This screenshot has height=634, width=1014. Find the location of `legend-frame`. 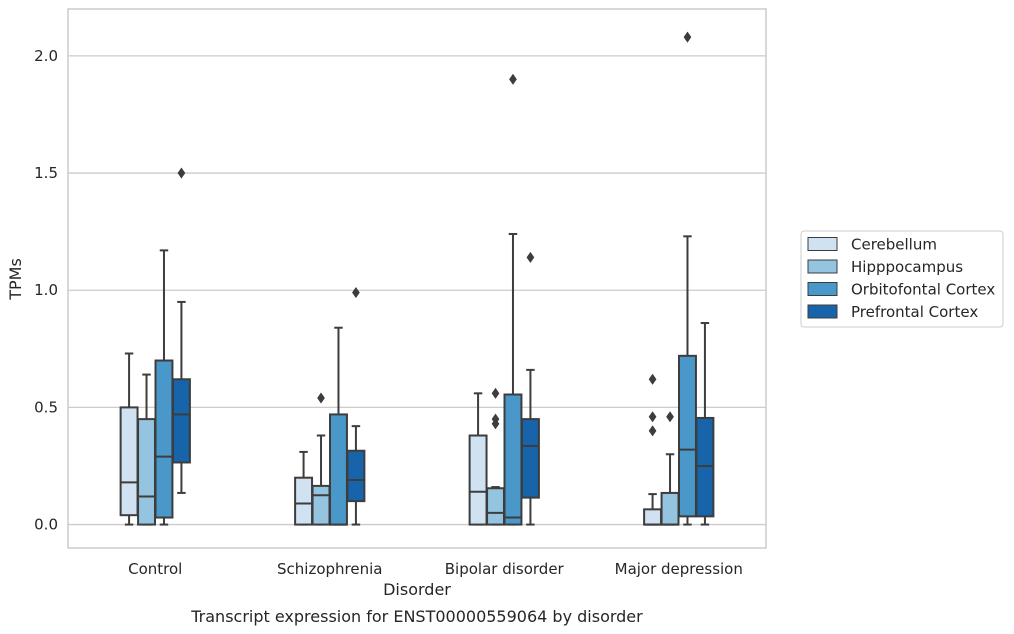

legend-frame is located at coordinates (902, 279).